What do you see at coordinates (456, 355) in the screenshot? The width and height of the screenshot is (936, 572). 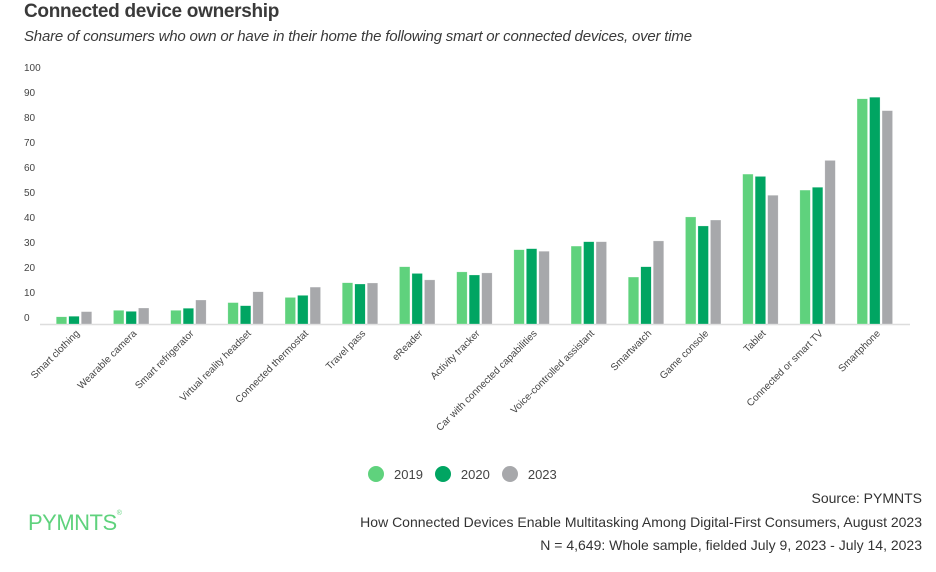 I see `x-tick-label: Activity tracker` at bounding box center [456, 355].